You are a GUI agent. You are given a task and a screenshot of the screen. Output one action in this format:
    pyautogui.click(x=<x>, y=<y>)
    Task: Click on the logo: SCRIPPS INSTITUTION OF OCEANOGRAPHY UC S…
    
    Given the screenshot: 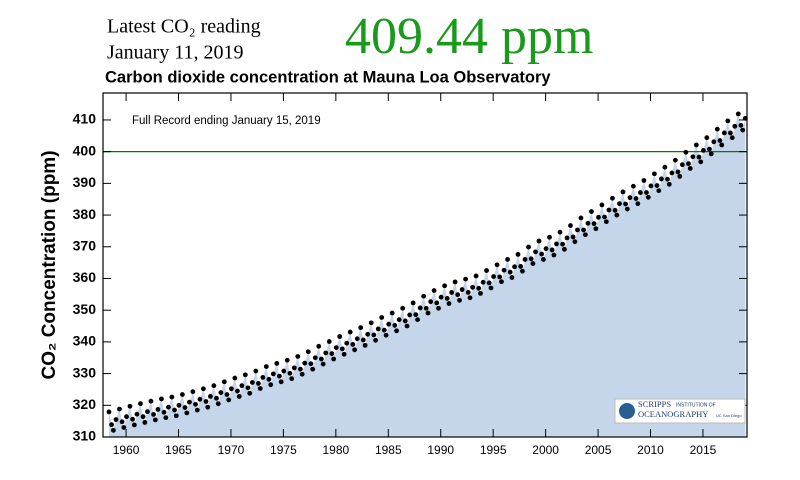 What is the action you would take?
    pyautogui.click(x=680, y=411)
    